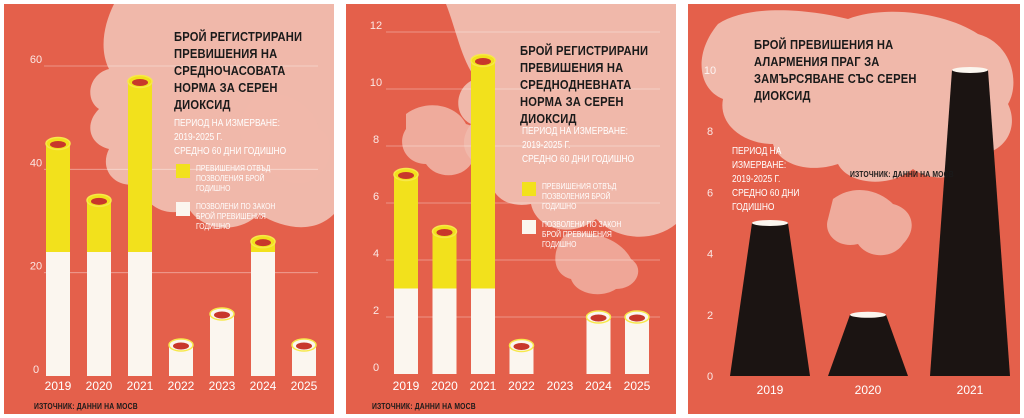  What do you see at coordinates (376, 26) in the screenshot?
I see `y-tick-label: 12` at bounding box center [376, 26].